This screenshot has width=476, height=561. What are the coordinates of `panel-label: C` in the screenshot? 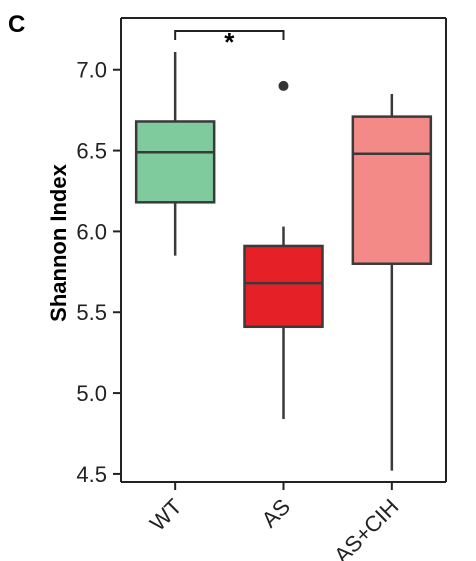 It's located at (16, 24).